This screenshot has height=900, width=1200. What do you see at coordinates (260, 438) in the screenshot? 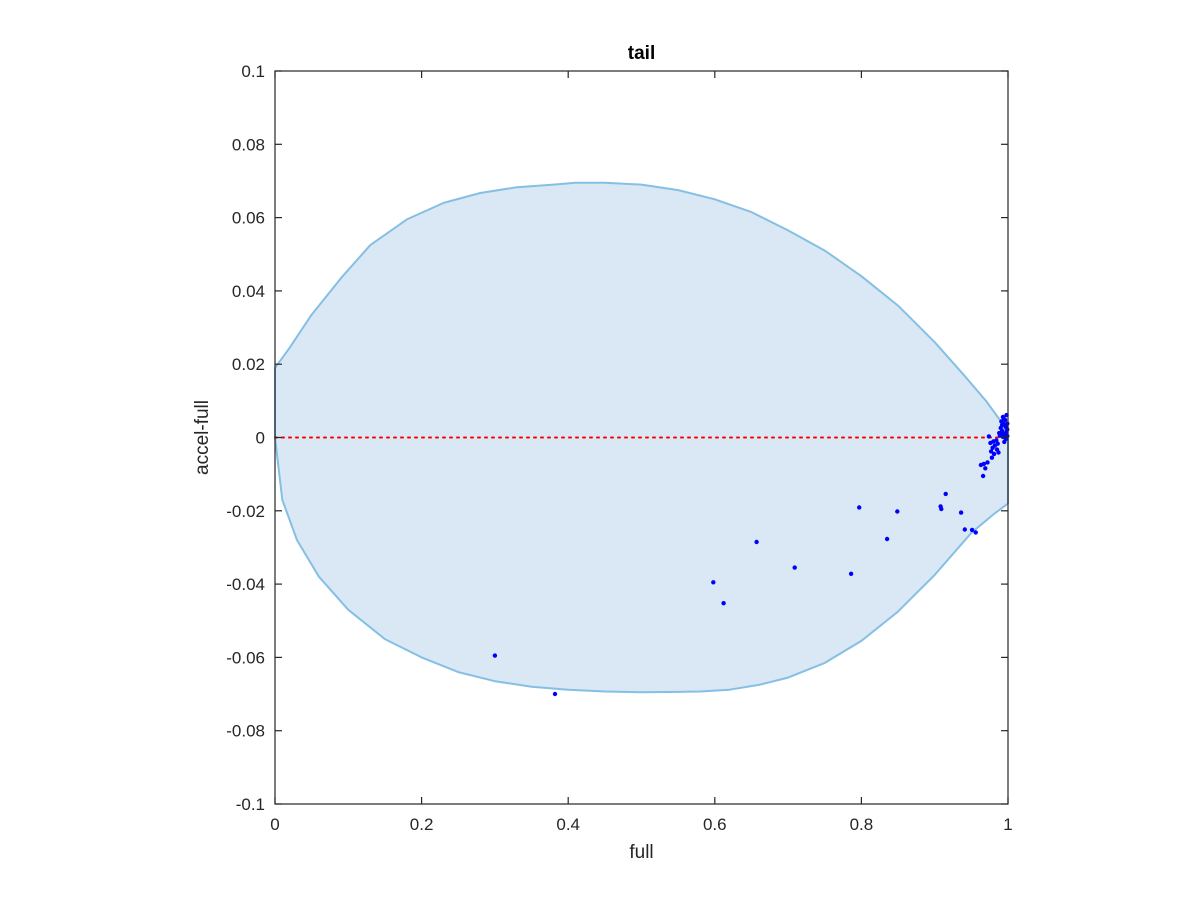
I see `y-tick-label: 0` at bounding box center [260, 438].